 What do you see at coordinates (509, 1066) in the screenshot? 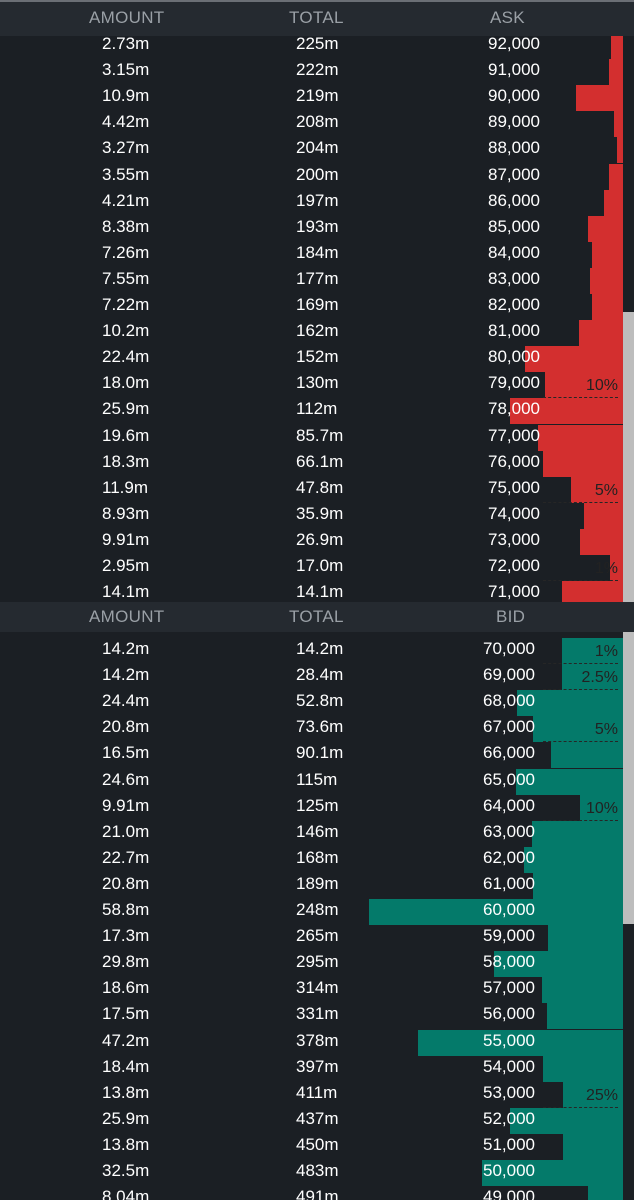
I see `bid-price: 54,000` at bounding box center [509, 1066].